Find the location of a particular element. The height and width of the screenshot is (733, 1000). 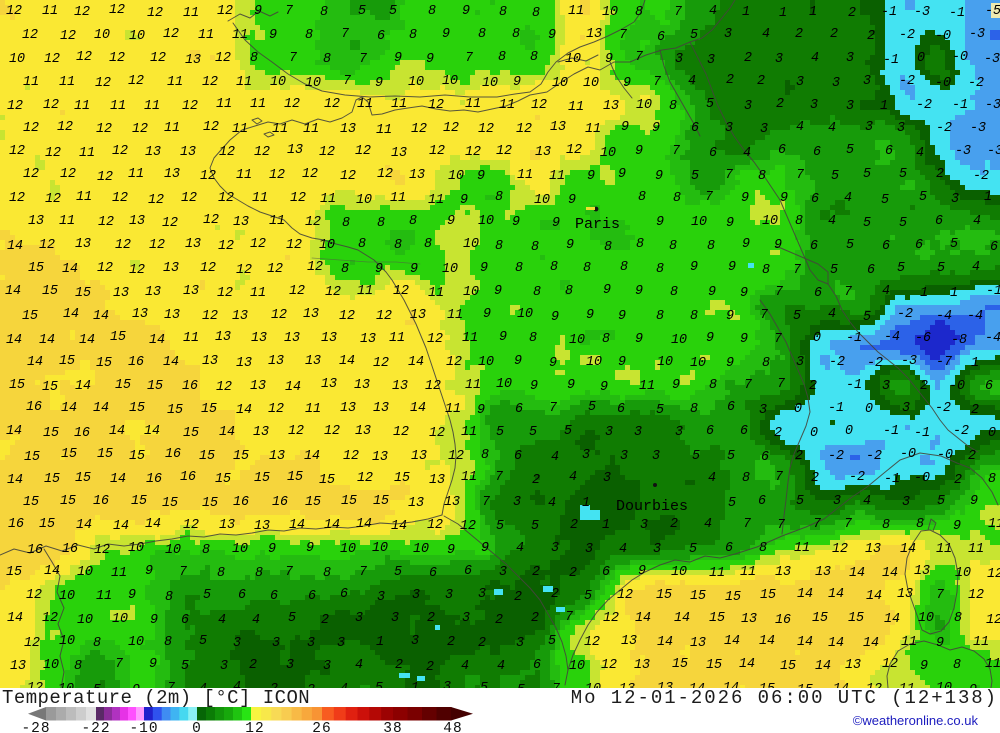

svg-text: 1 is located at coordinates (415, 684).